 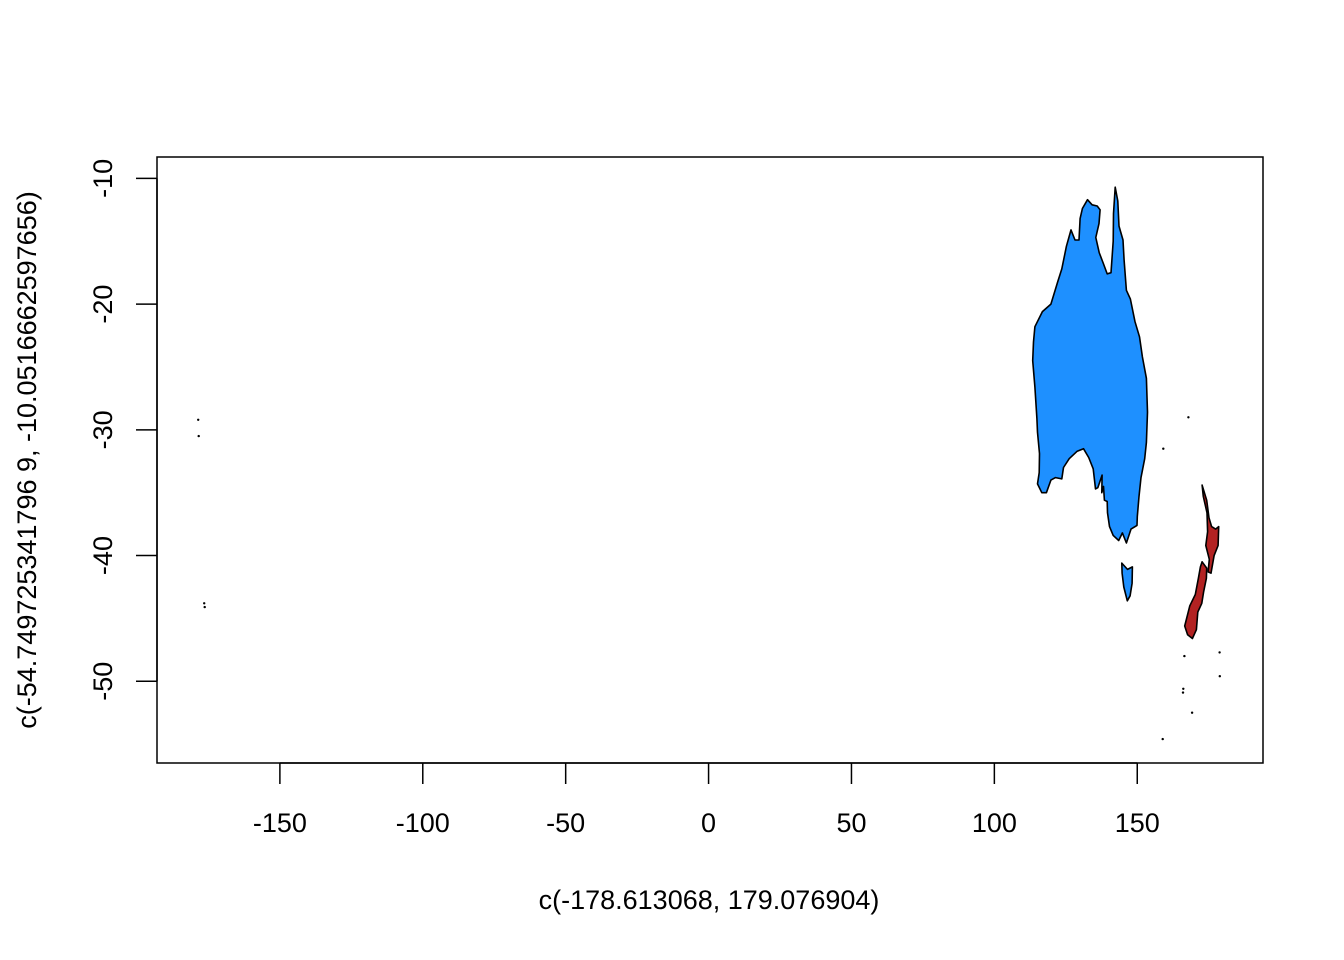 What do you see at coordinates (103, 429) in the screenshot?
I see `y-tick-label: -30` at bounding box center [103, 429].